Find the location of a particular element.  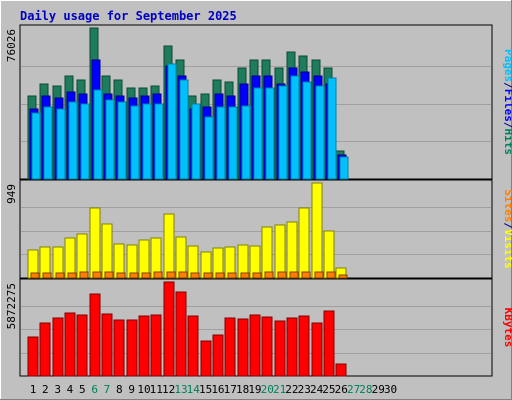

panel-visits-right-label-part-1: Sites is located at coordinates (507, 205).